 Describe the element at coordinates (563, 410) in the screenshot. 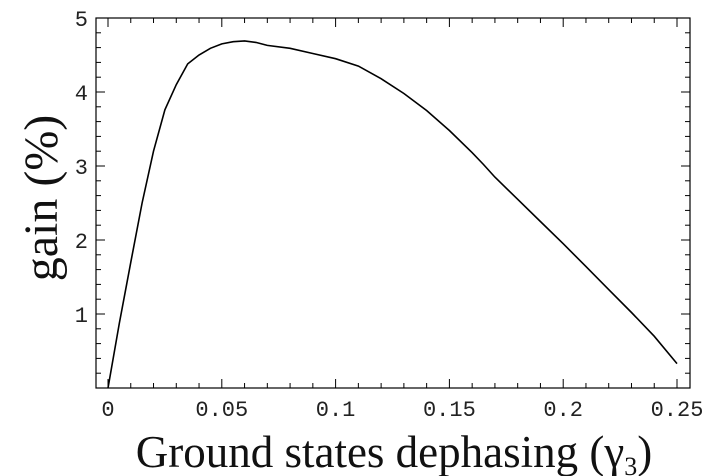

I see `x-tick-label: 0.2` at that location.